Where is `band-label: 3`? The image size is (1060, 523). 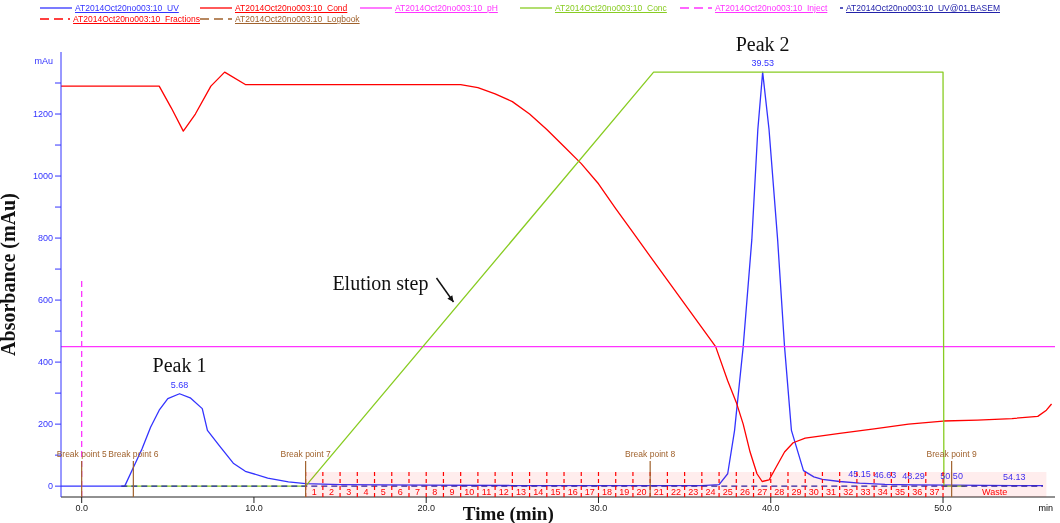 band-label: 3 is located at coordinates (349, 492).